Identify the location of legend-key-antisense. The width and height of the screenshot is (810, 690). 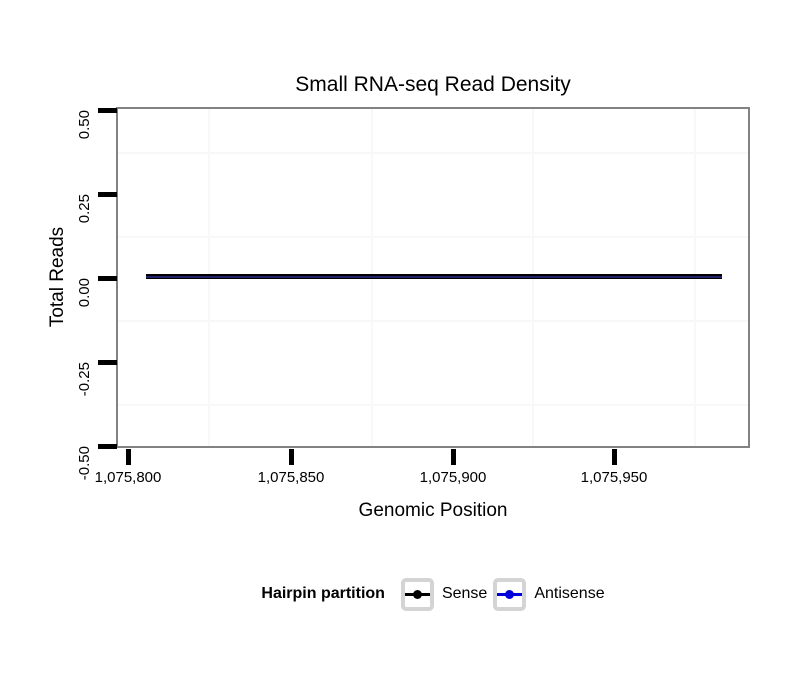
(510, 594).